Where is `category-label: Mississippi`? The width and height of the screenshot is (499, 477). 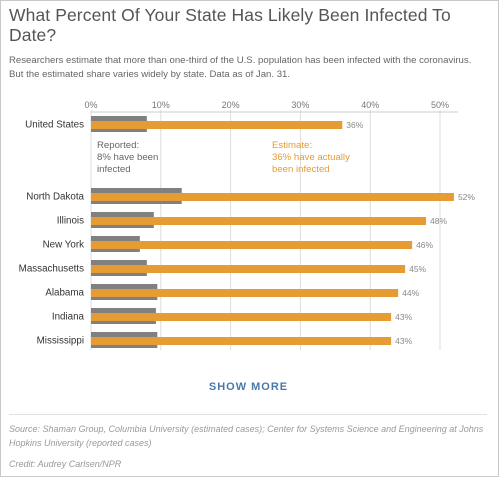 category-label: Mississippi is located at coordinates (60, 341).